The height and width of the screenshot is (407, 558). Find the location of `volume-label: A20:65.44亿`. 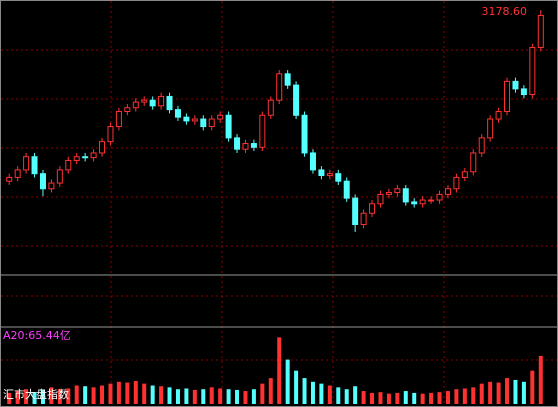

volume-label: A20:65.44亿 is located at coordinates (37, 335).